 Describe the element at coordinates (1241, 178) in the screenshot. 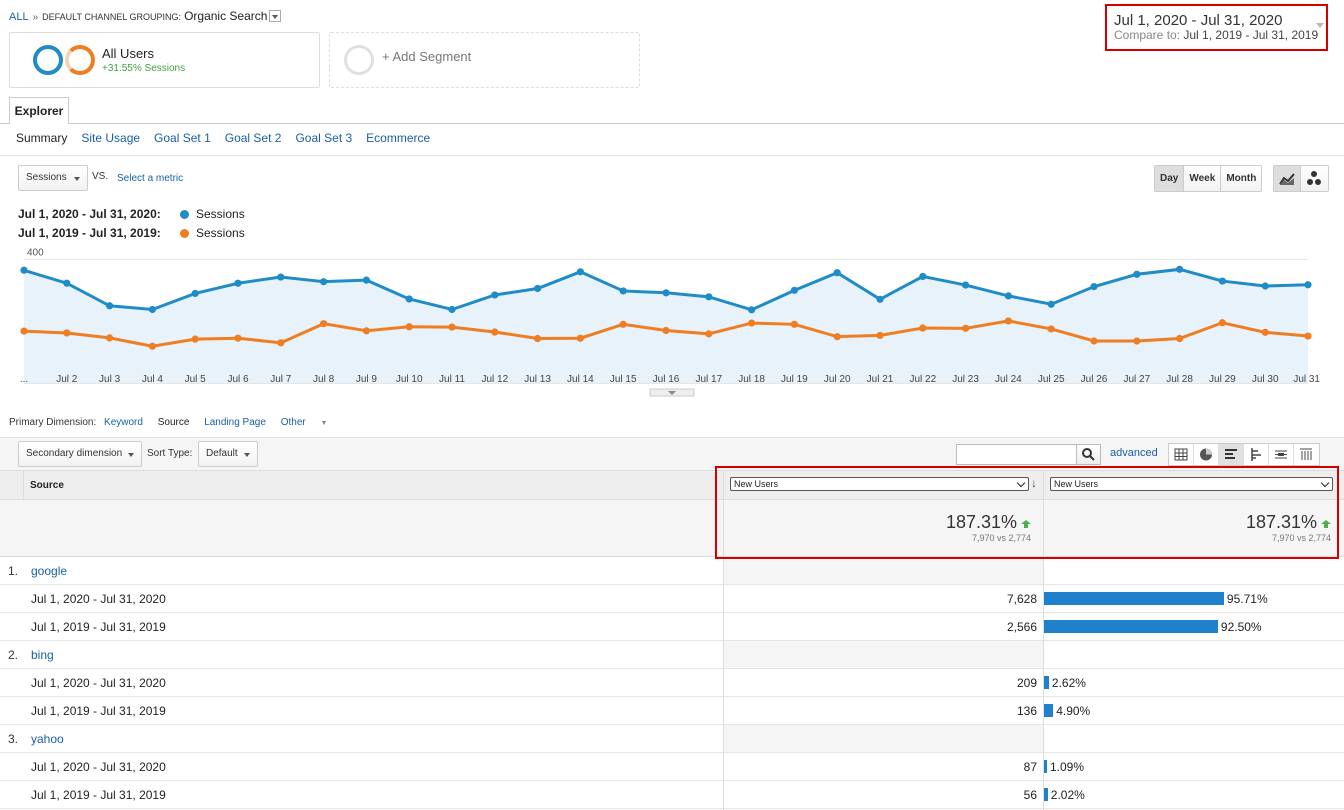

I see `period-month-button: Month` at that location.